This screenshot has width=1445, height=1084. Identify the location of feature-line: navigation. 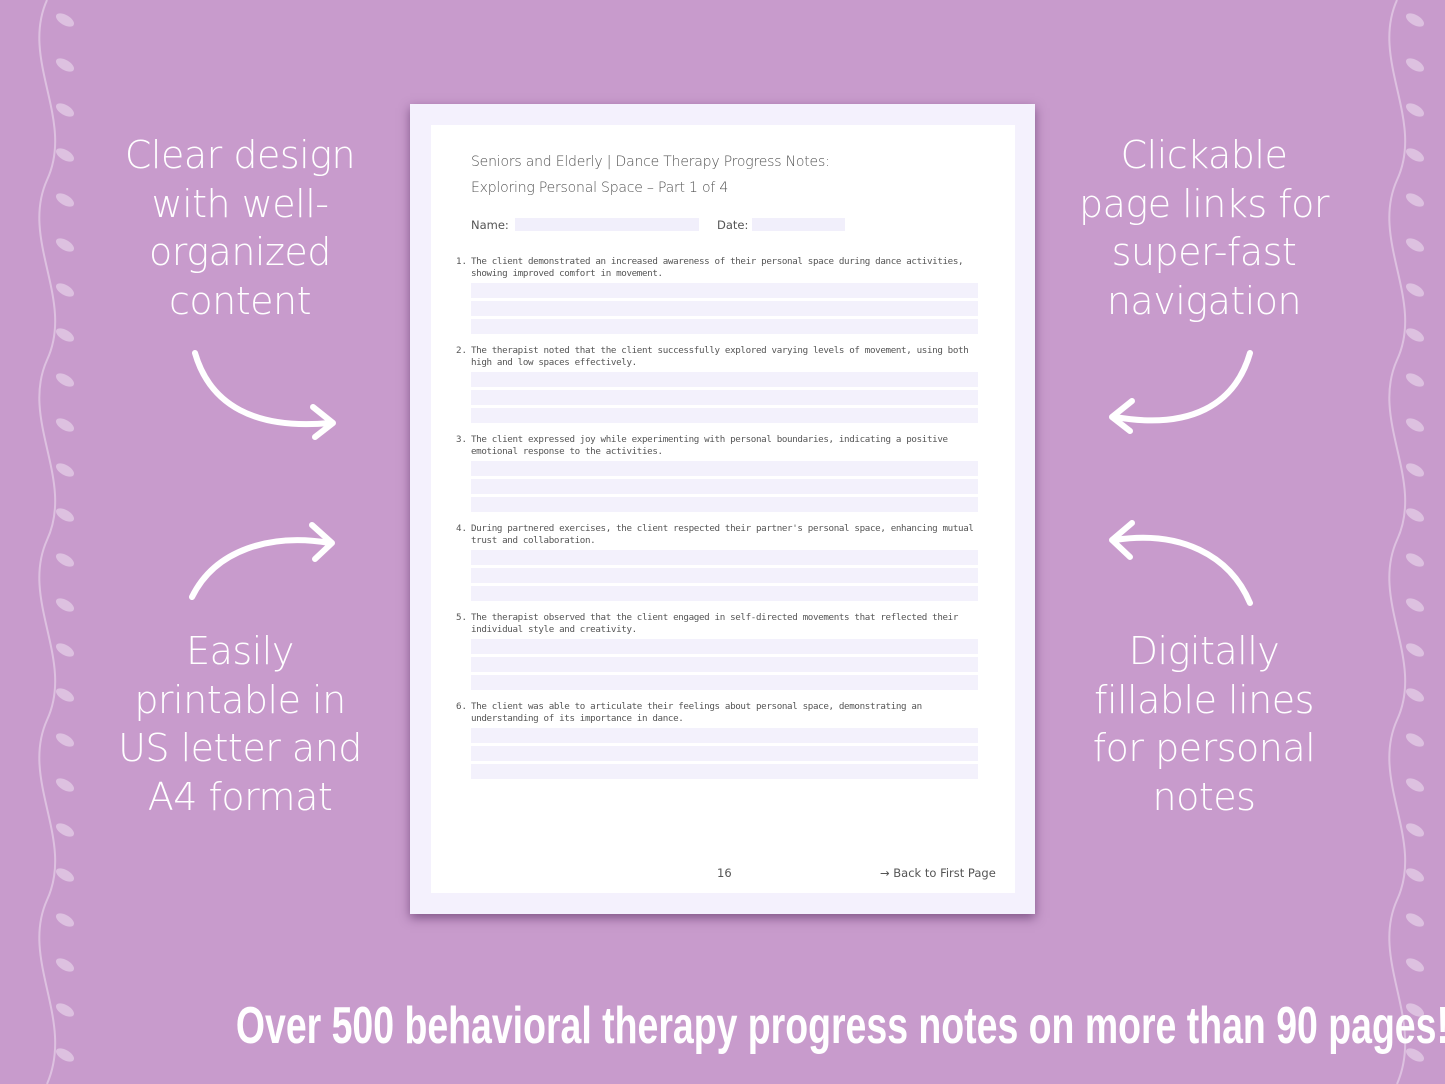
(1204, 300).